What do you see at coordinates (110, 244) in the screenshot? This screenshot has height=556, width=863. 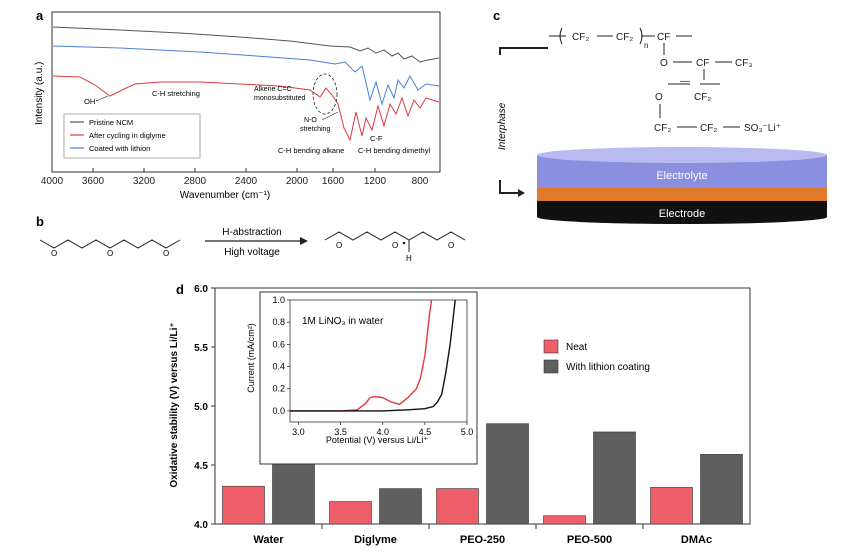 I see `diglyme-molecule` at bounding box center [110, 244].